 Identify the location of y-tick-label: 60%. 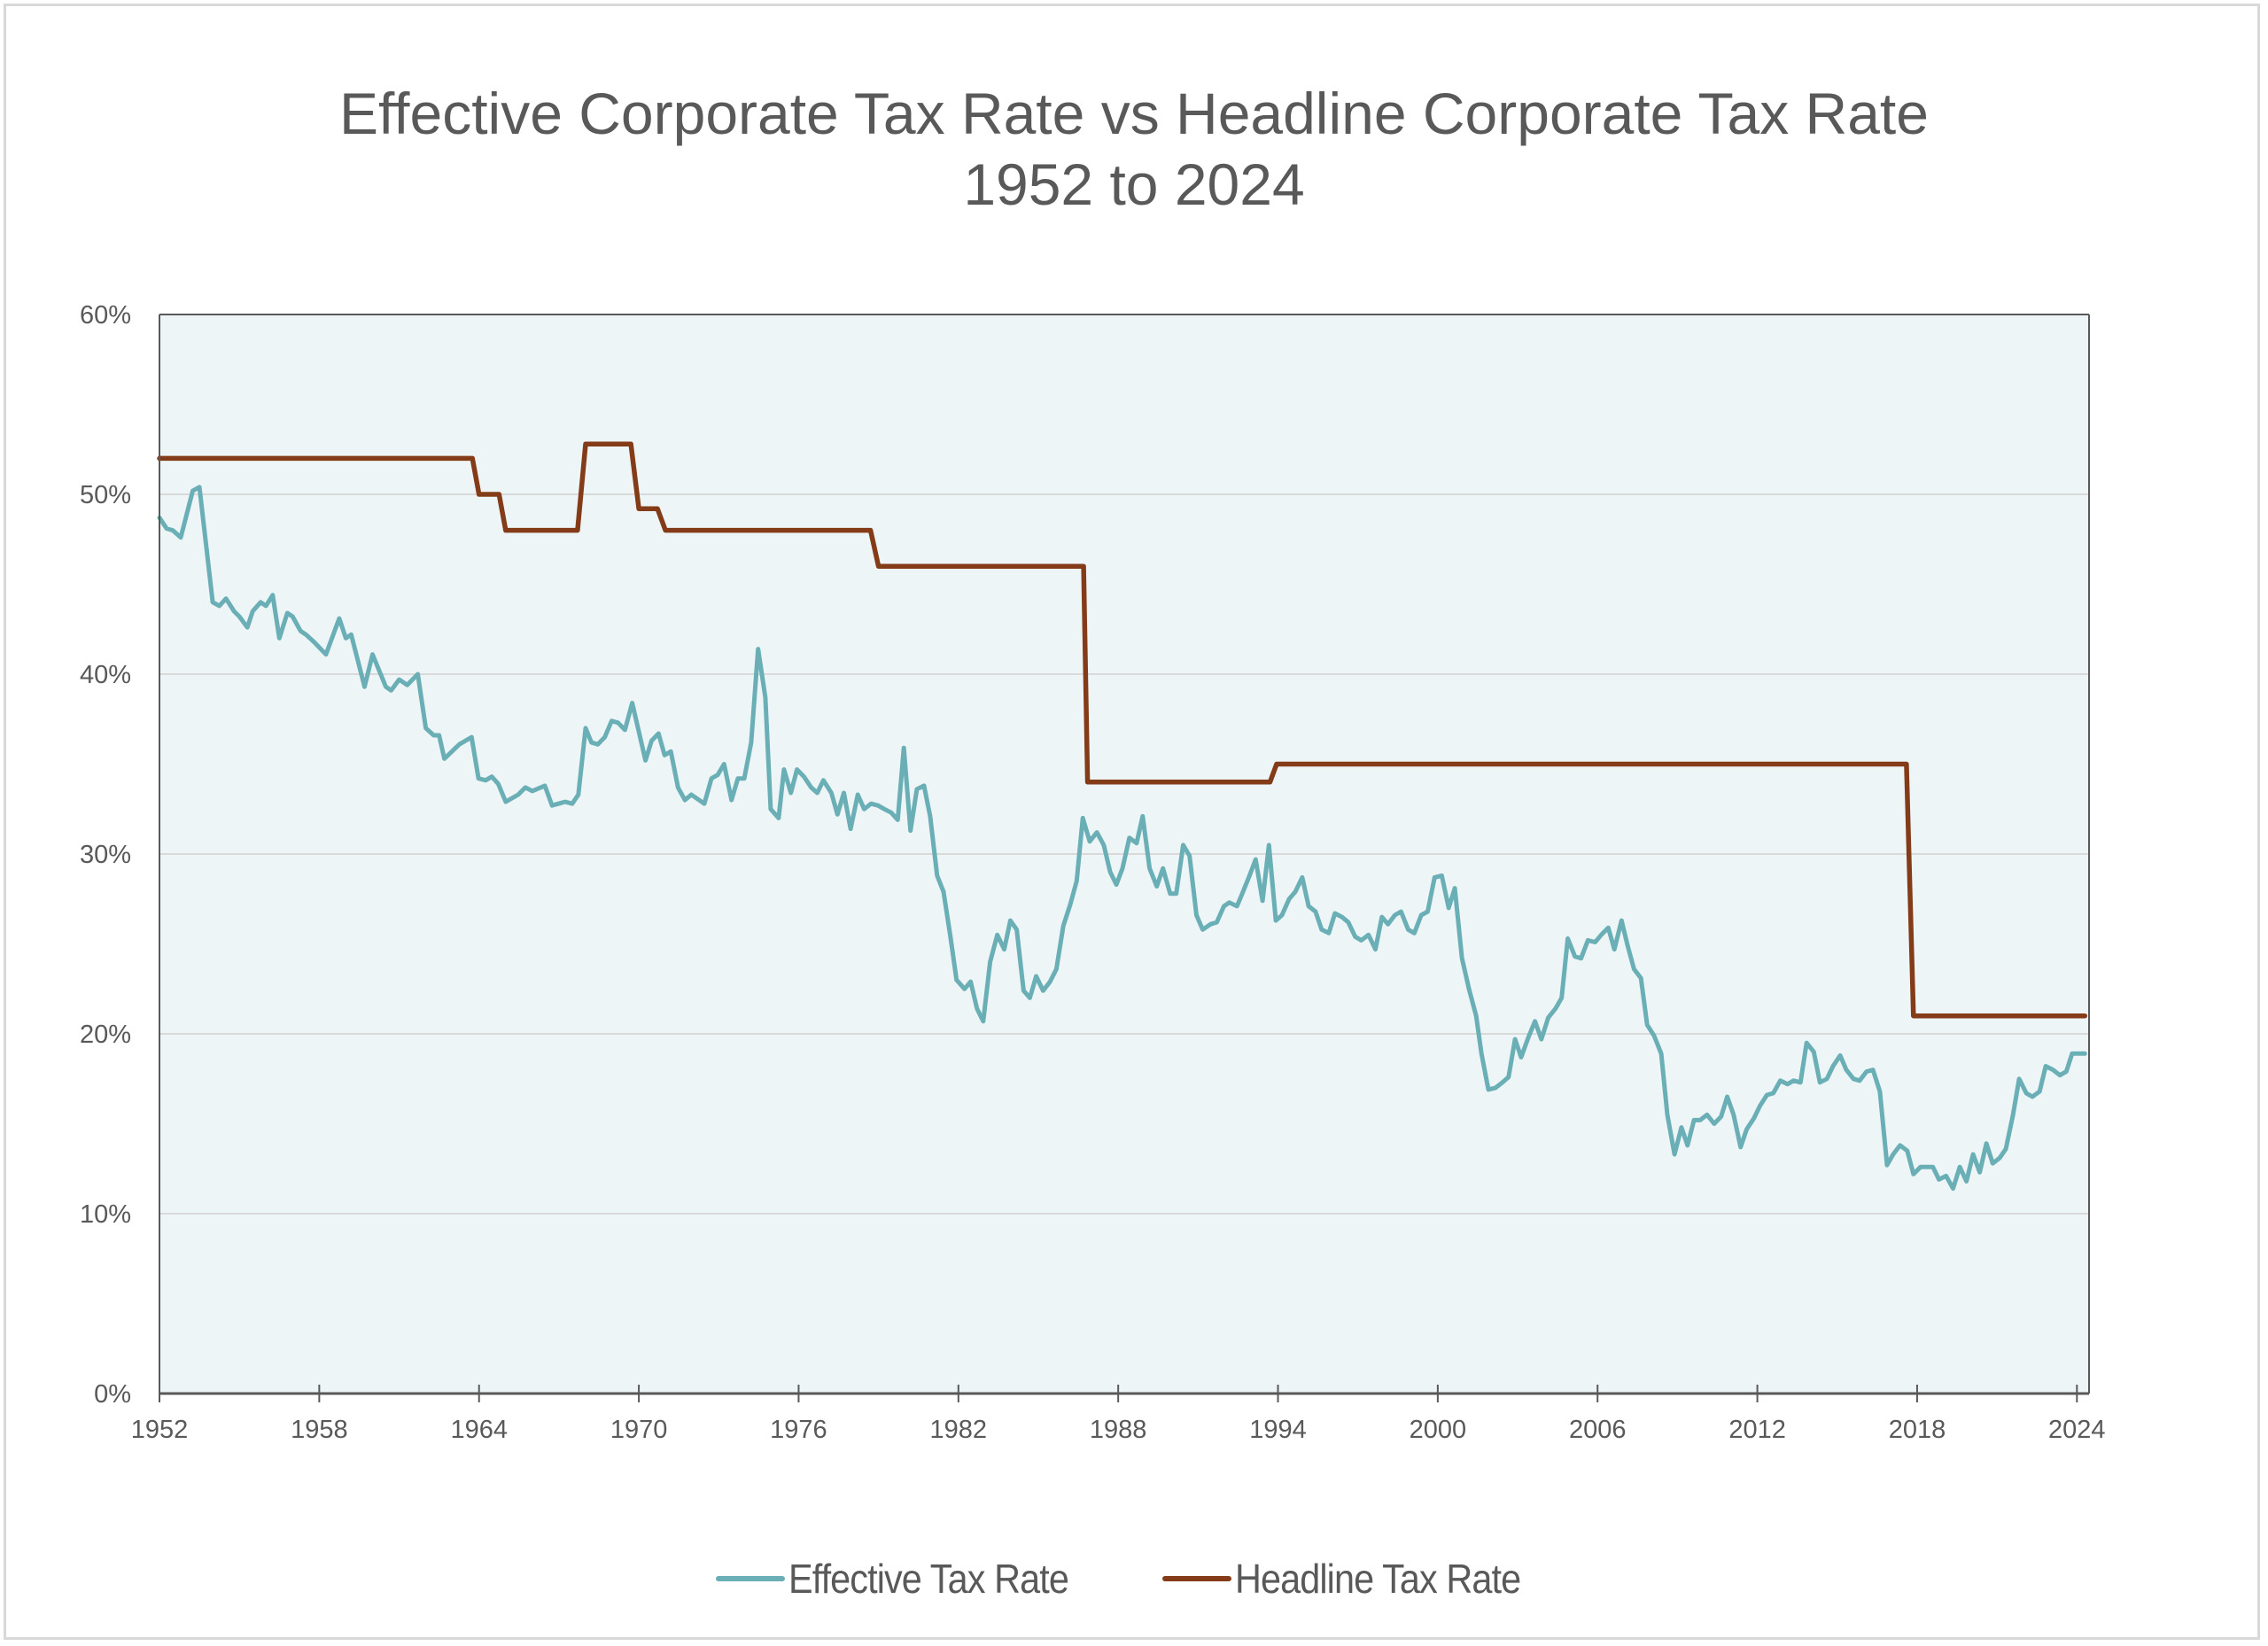
(105, 315).